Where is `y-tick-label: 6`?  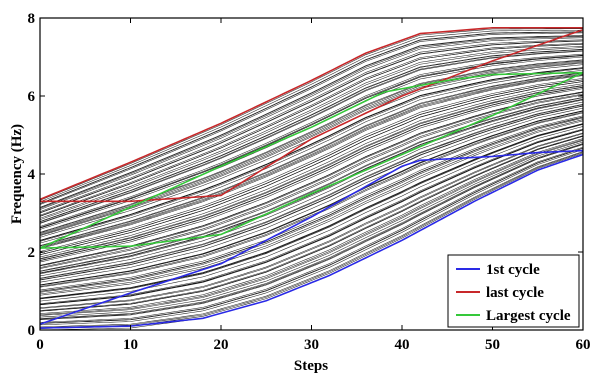 y-tick-label: 6 is located at coordinates (32, 97).